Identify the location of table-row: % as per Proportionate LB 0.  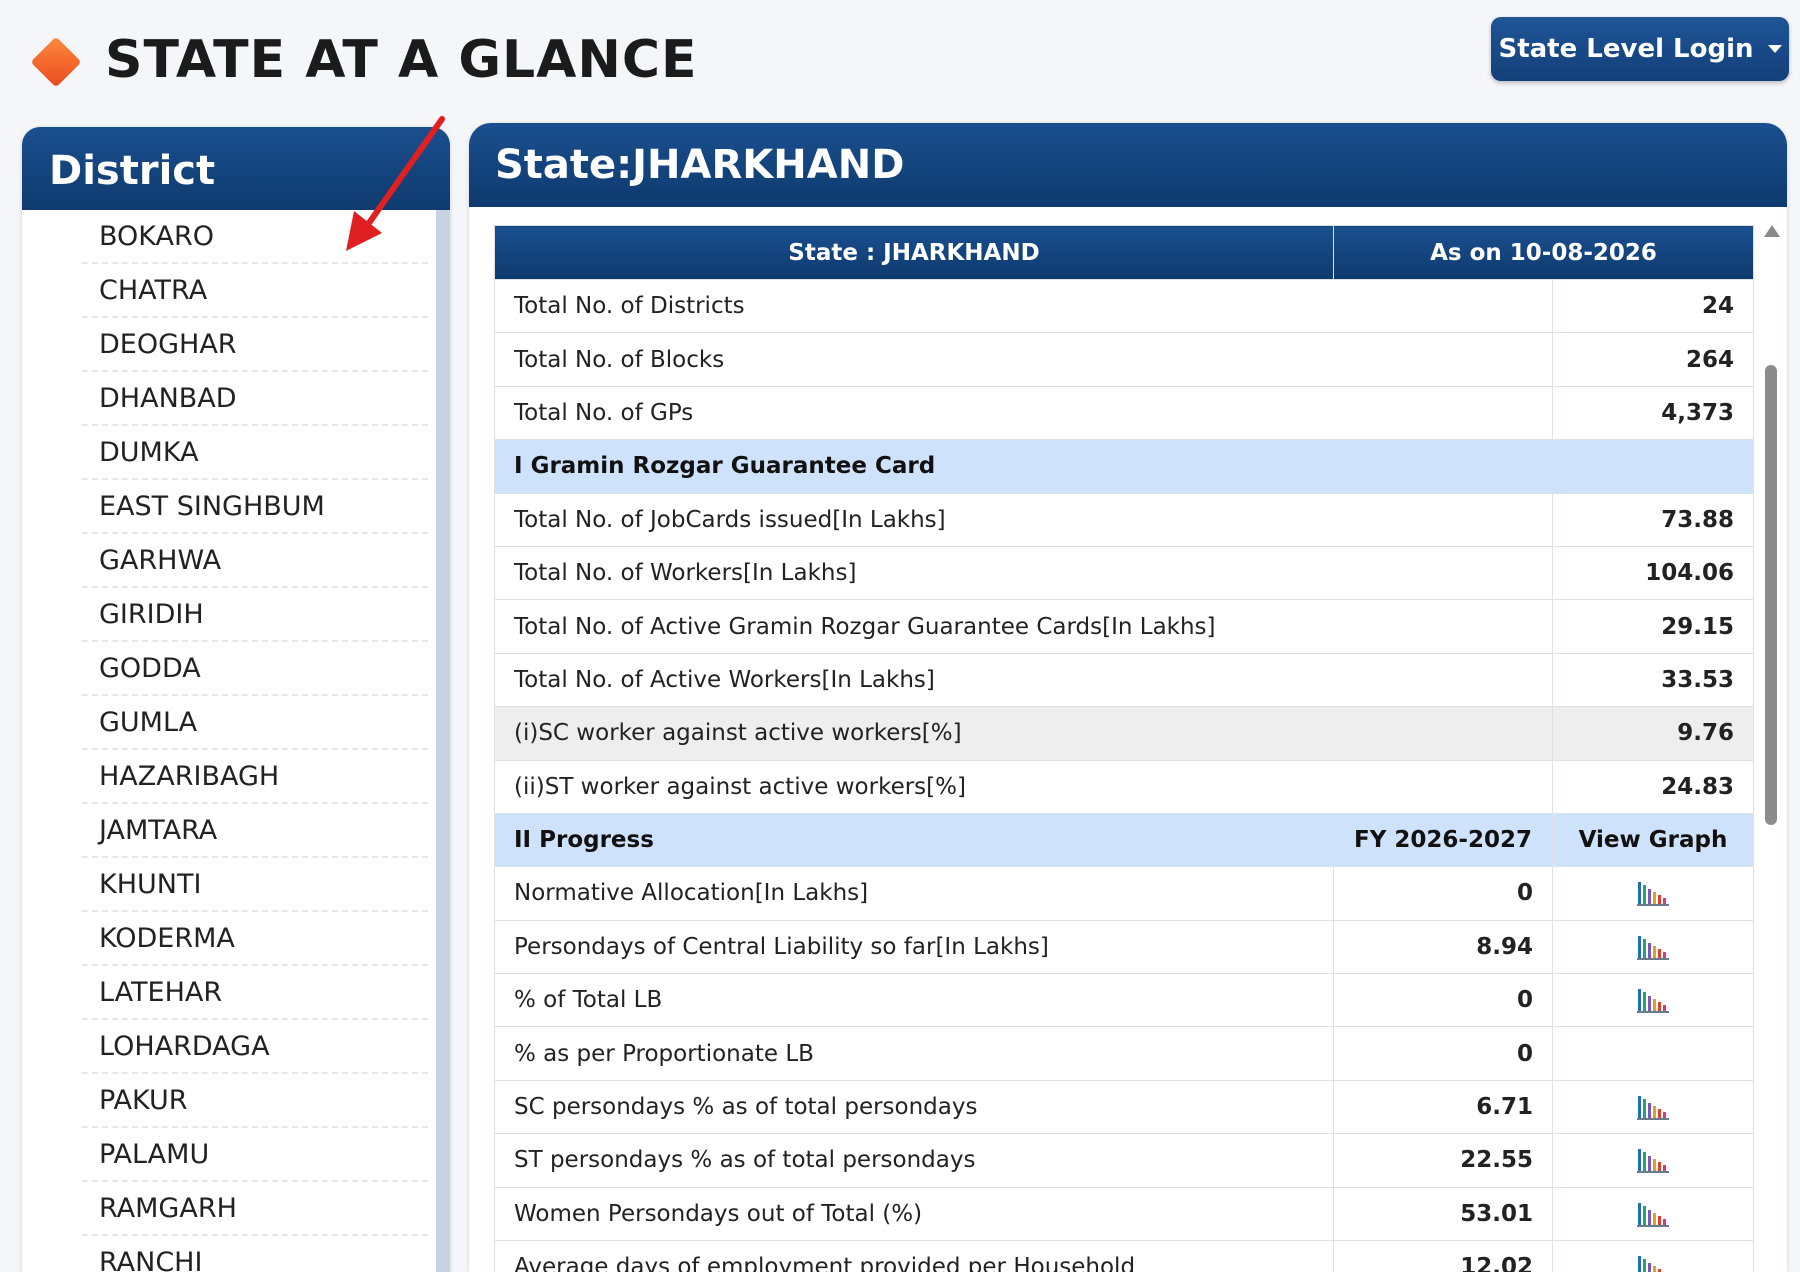
(1124, 1053).